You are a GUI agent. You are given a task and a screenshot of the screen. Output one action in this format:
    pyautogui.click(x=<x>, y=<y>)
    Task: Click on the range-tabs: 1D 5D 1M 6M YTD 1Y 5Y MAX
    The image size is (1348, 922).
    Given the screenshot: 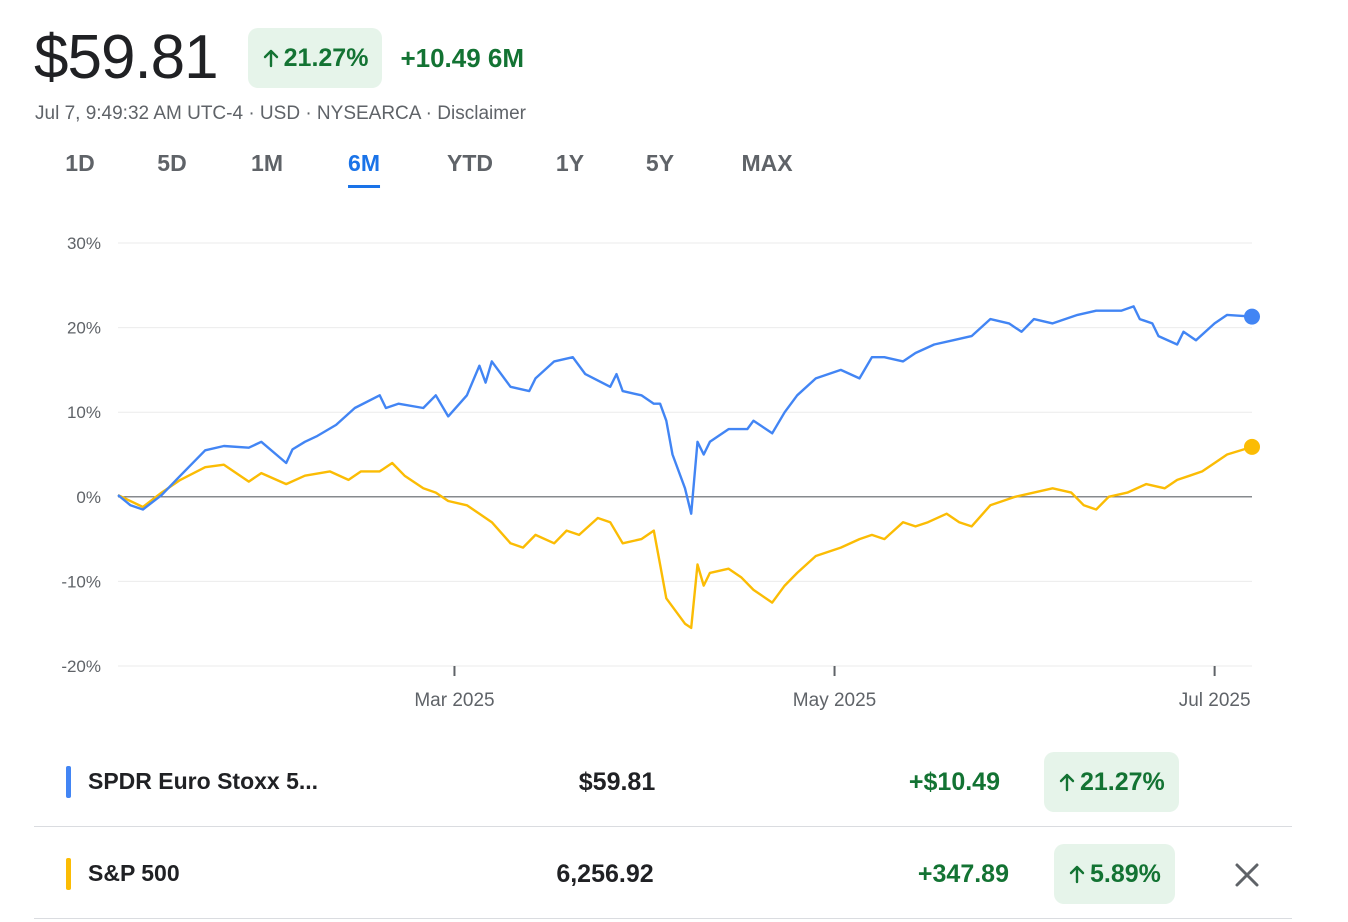 What is the action you would take?
    pyautogui.click(x=450, y=172)
    